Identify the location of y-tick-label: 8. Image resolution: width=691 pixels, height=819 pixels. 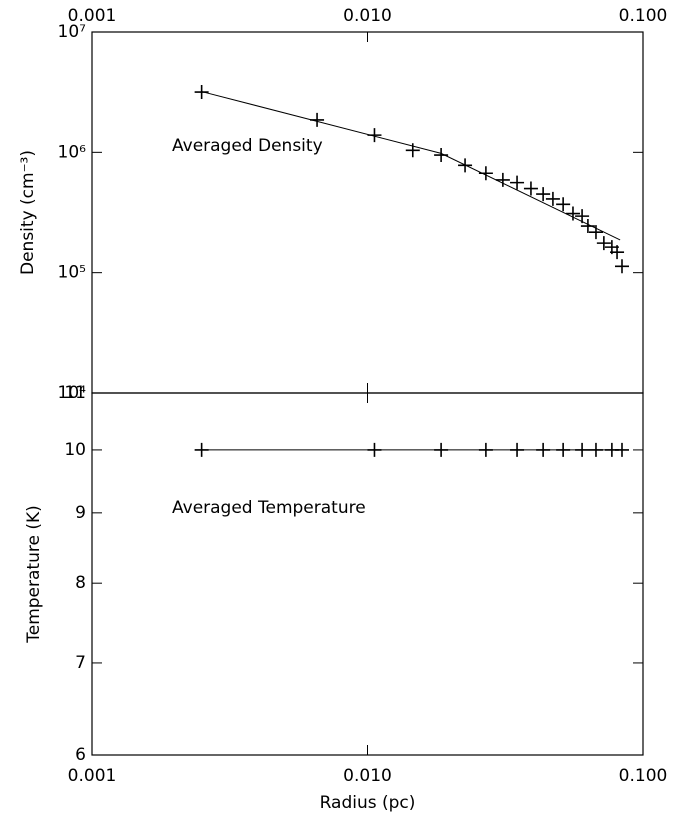
(80, 583).